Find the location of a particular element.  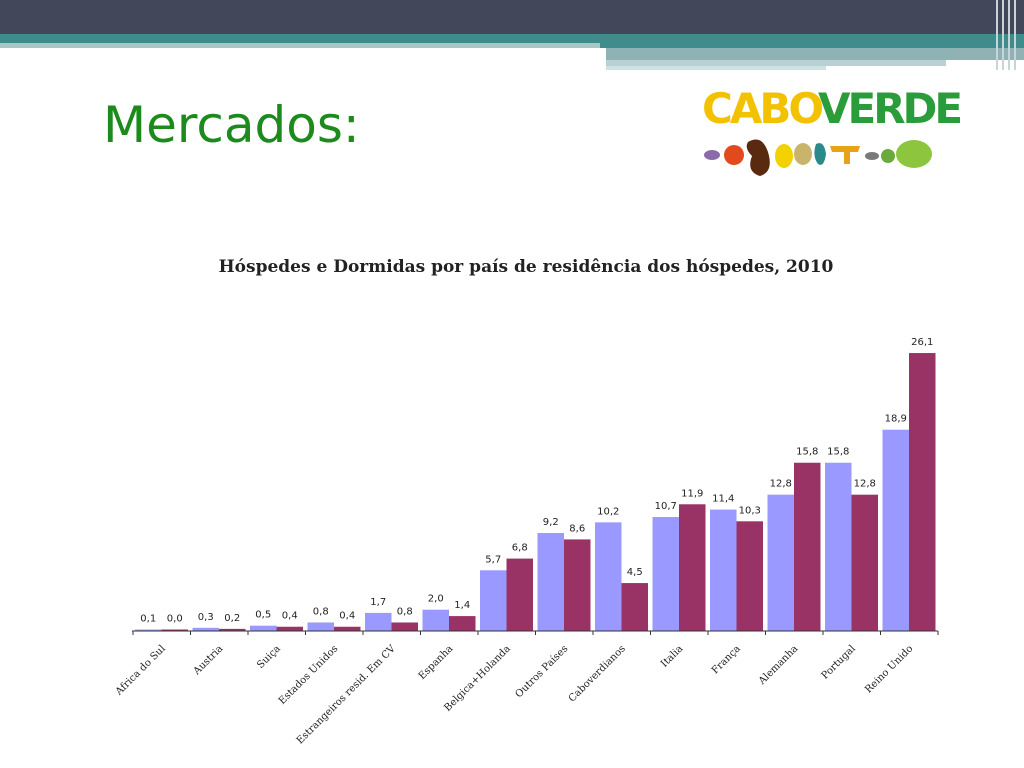

category-label: Estrangeiros resid. Em CV is located at coordinates (347, 695).